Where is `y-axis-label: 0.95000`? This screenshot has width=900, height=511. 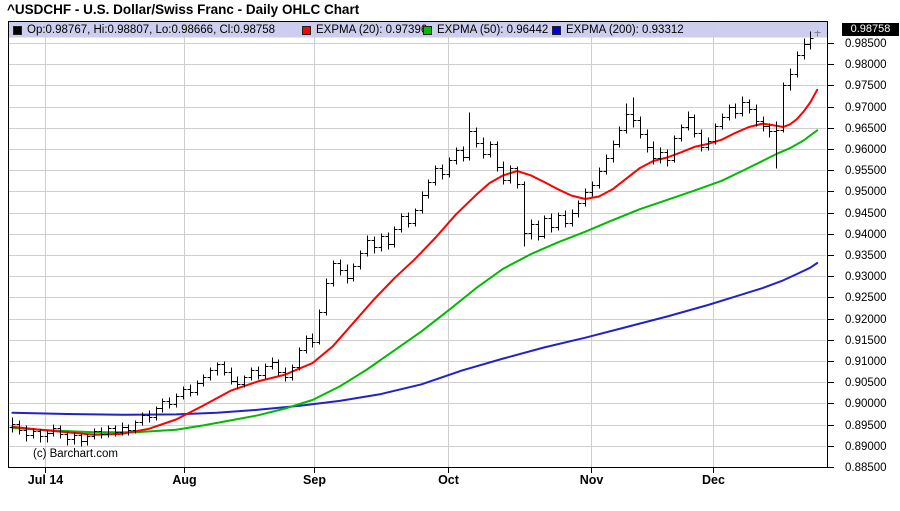
y-axis-label: 0.95000 is located at coordinates (866, 192).